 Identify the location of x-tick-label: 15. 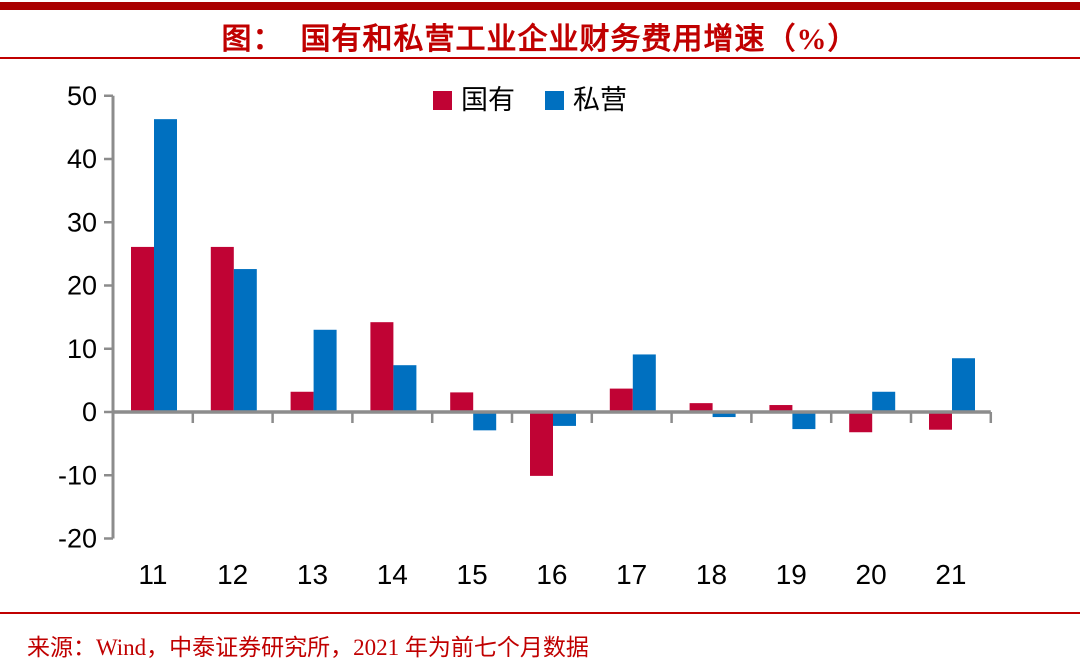
(472, 574).